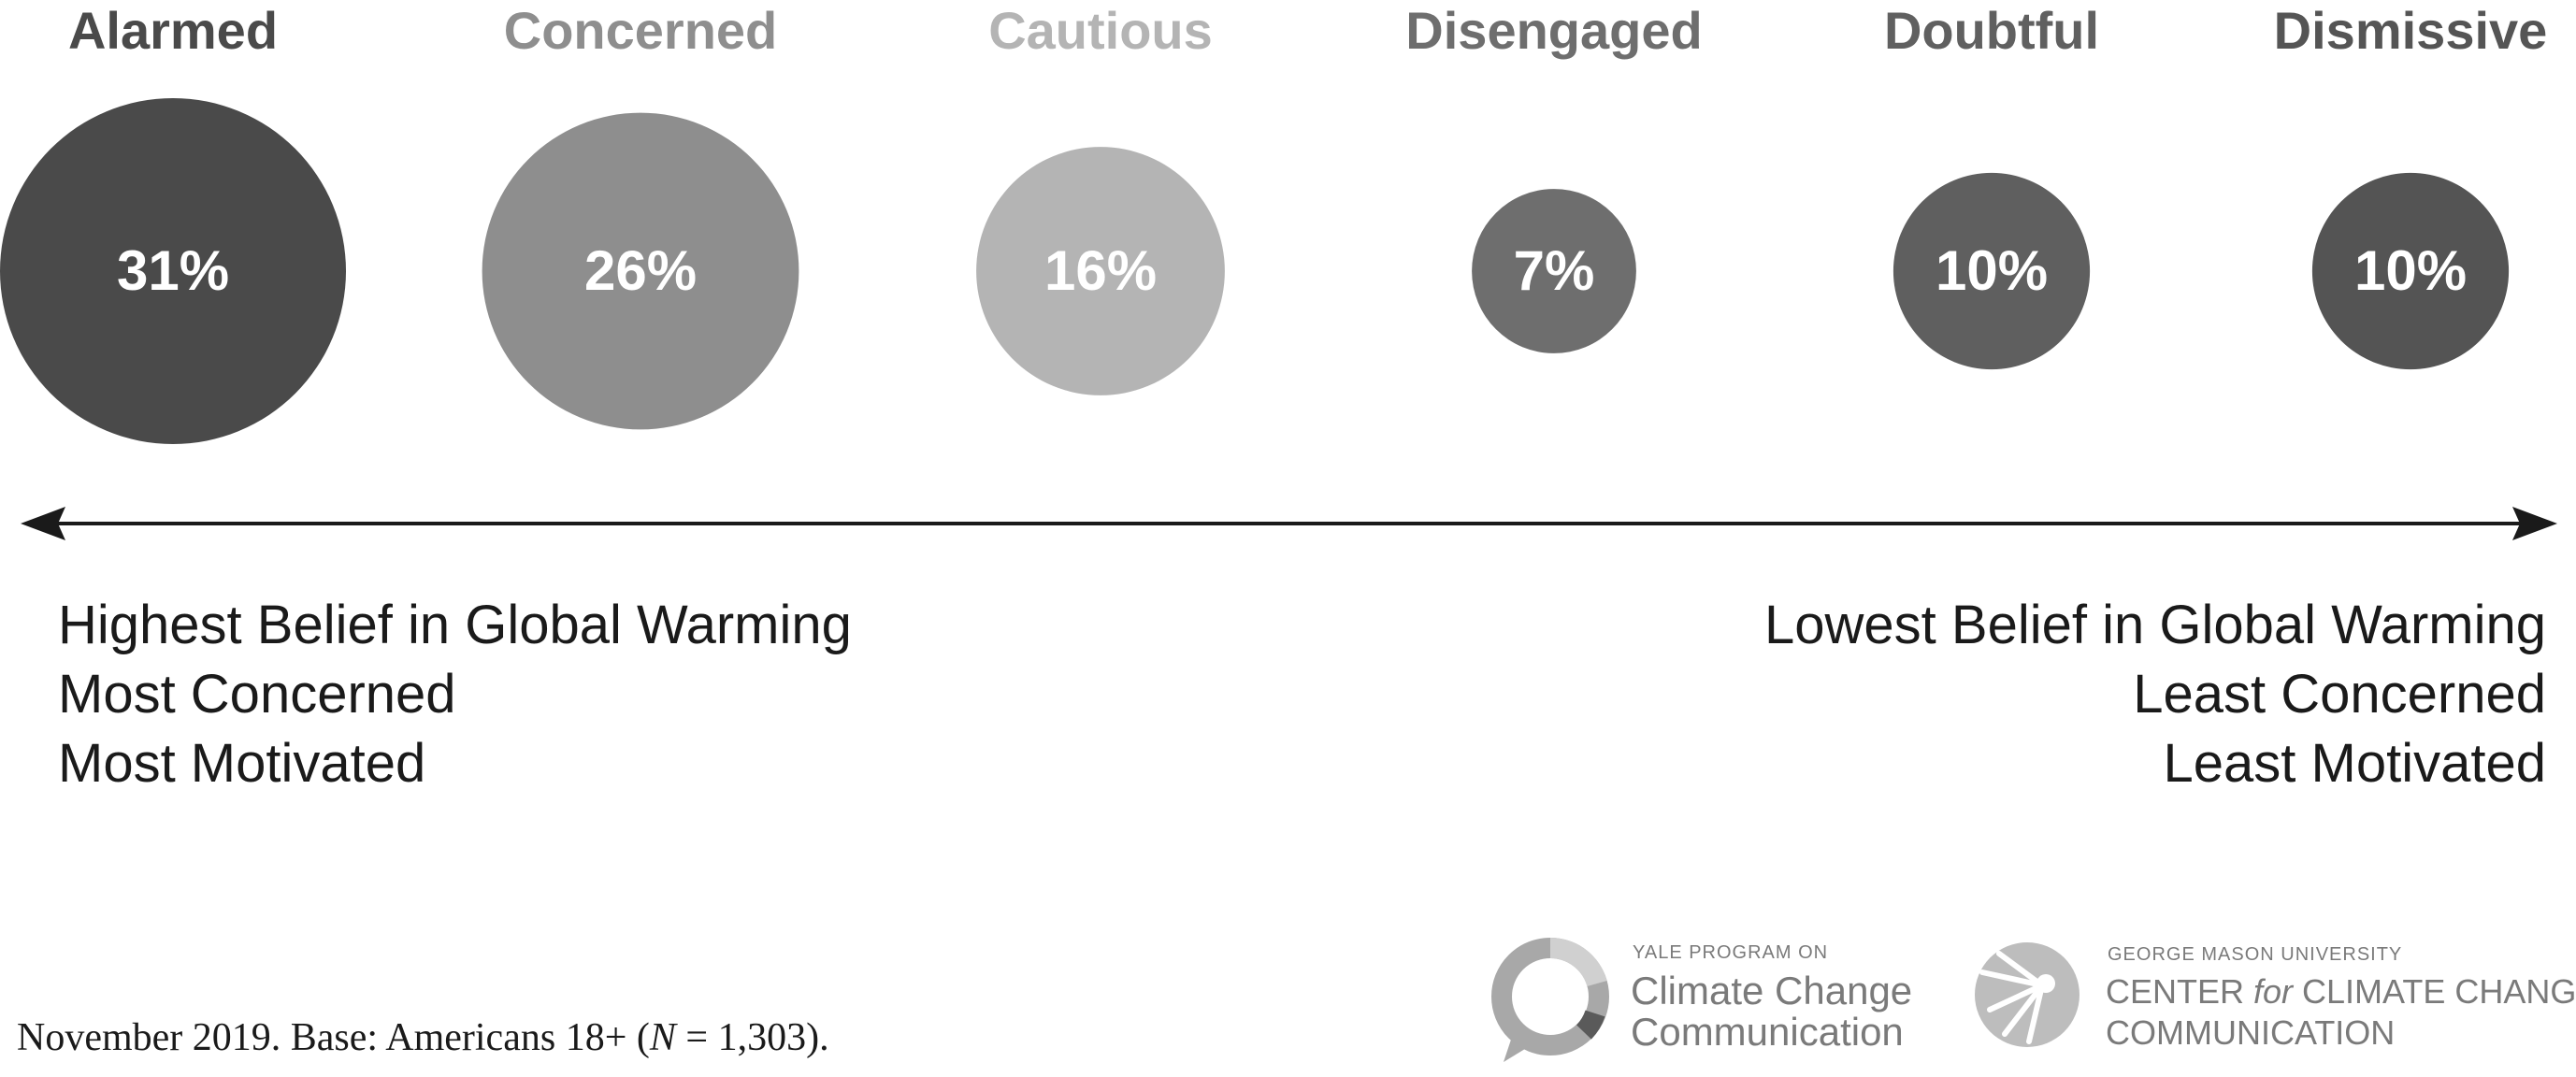  Describe the element at coordinates (1289, 523) in the screenshot. I see `belief-scale-arrow` at that location.